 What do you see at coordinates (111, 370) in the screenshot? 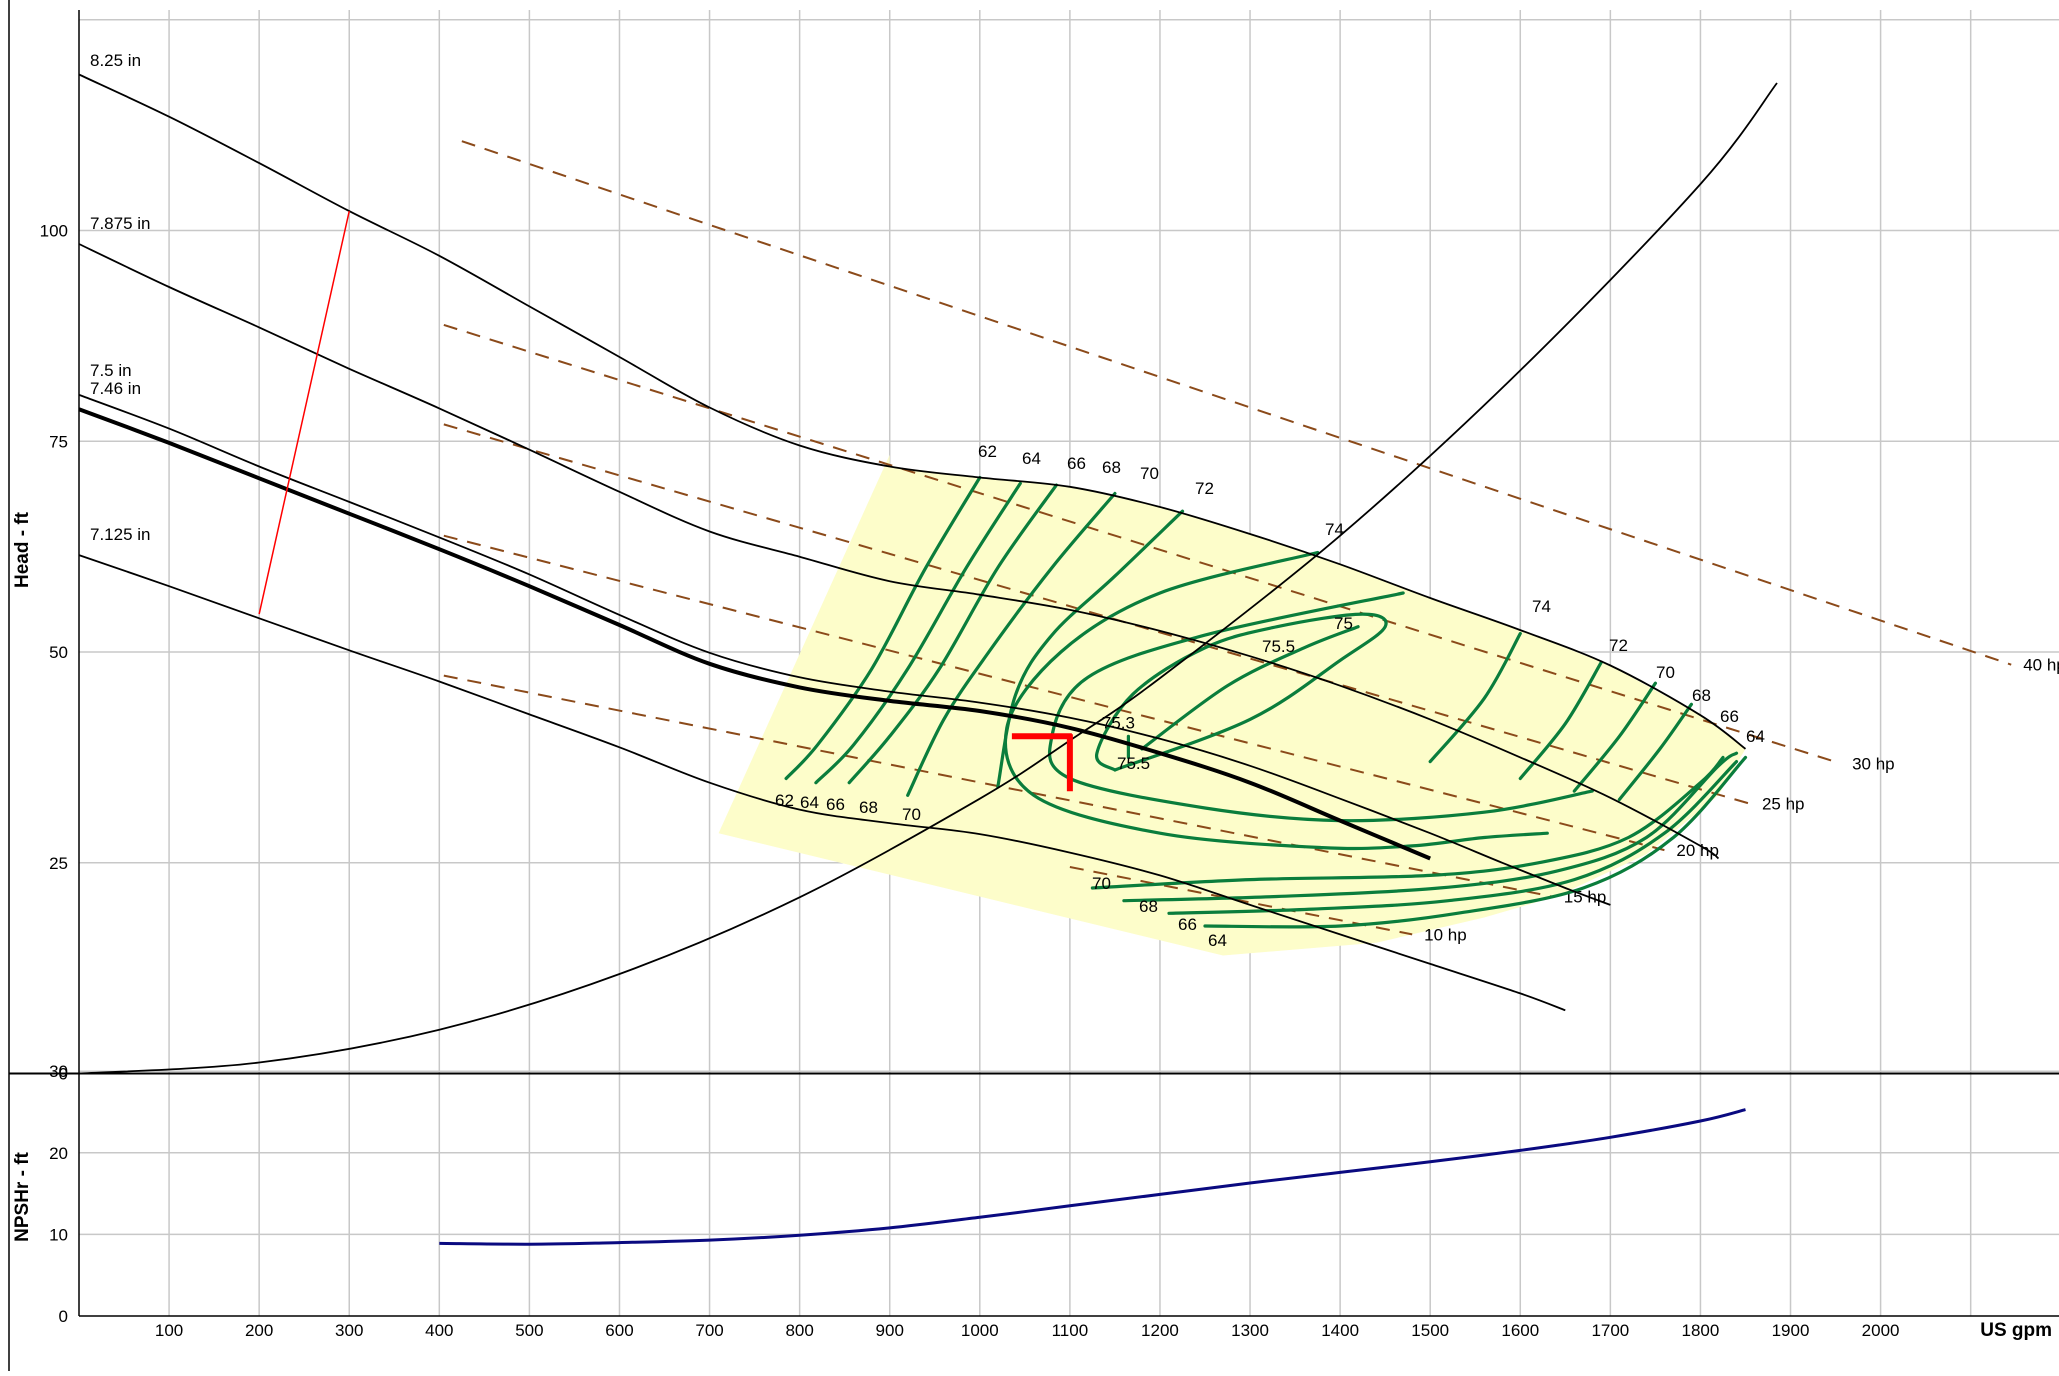
I see `impeller-curve-label: 7.5 in` at bounding box center [111, 370].